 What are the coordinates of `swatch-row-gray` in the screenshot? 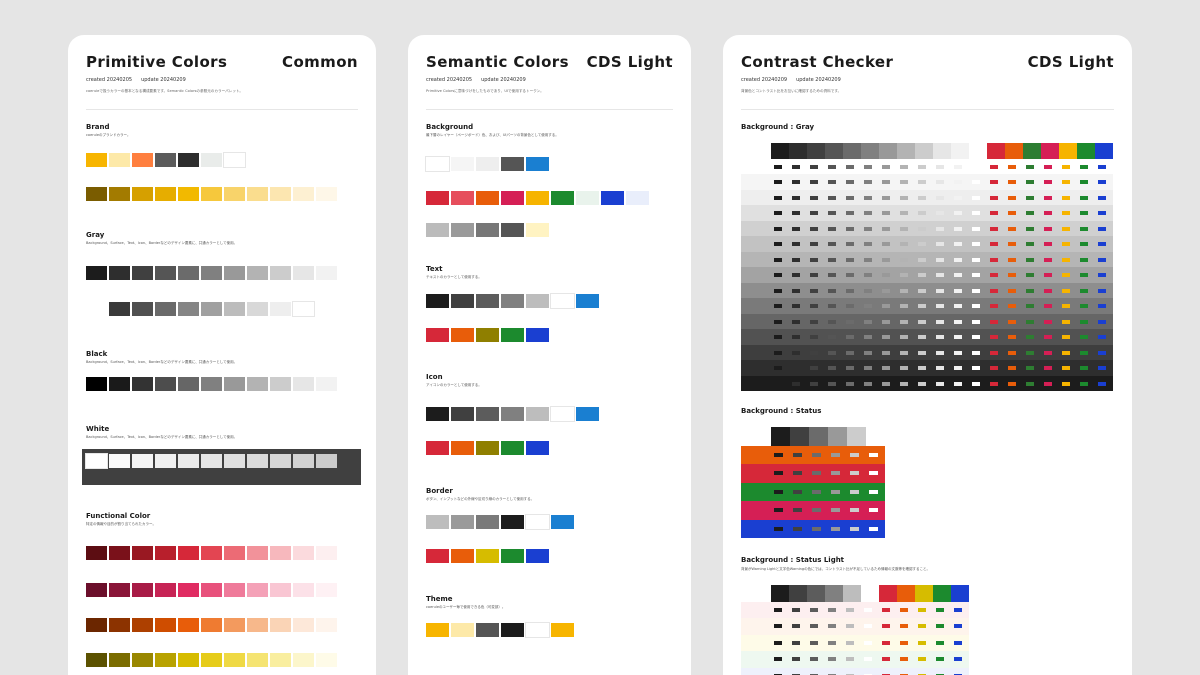 It's located at (211, 273).